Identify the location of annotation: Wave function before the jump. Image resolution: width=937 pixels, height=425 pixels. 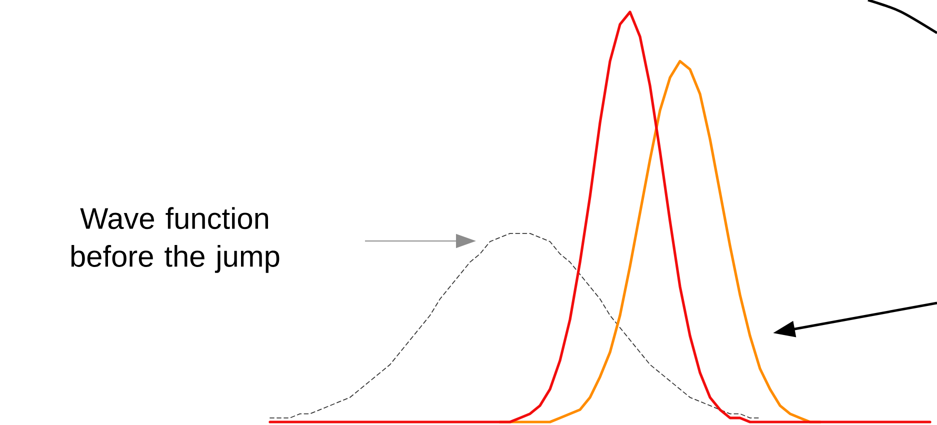
(175, 240).